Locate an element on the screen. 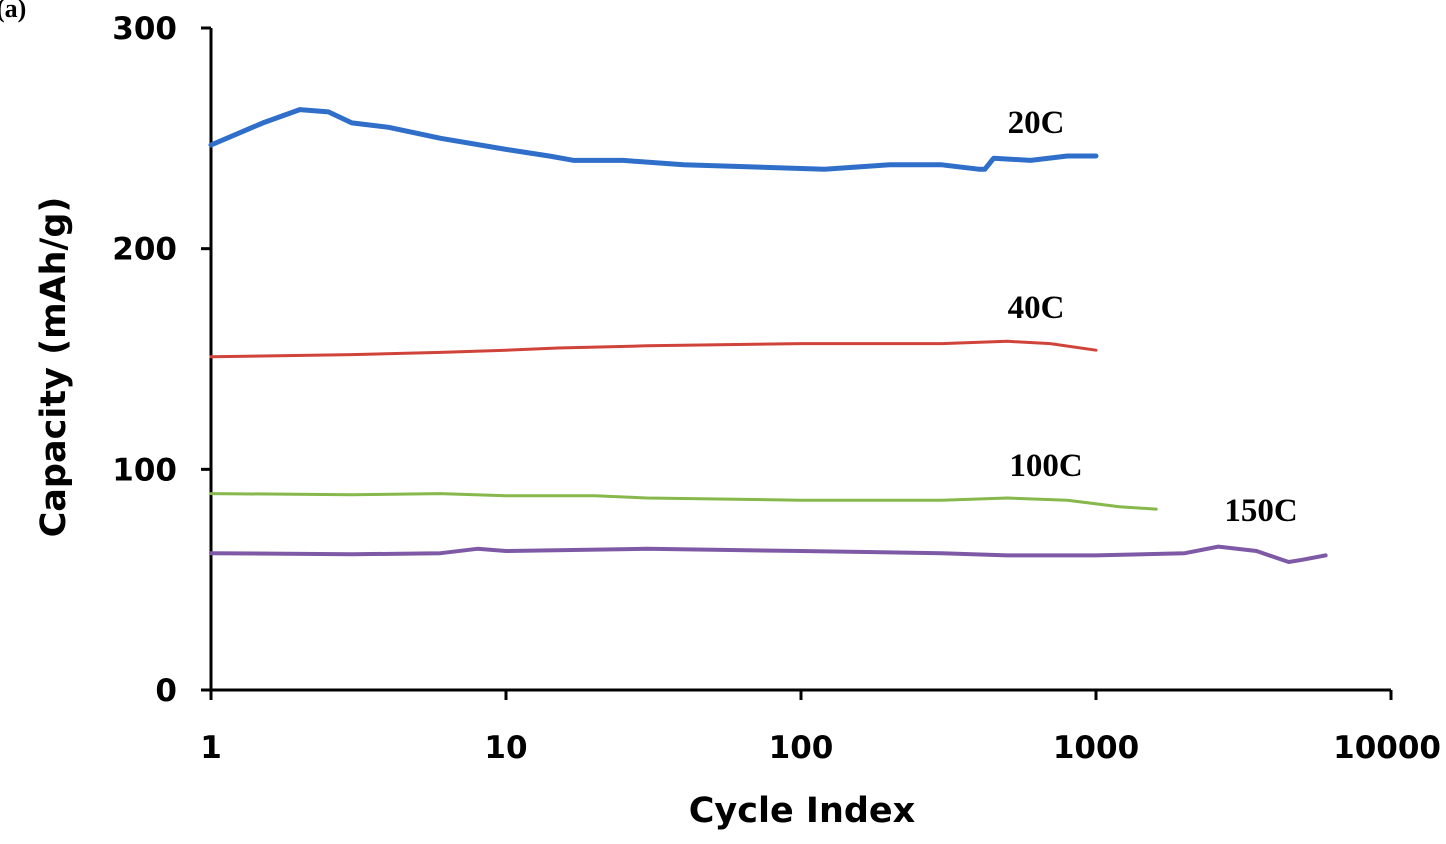  y-tick-label: 200 is located at coordinates (144, 250).